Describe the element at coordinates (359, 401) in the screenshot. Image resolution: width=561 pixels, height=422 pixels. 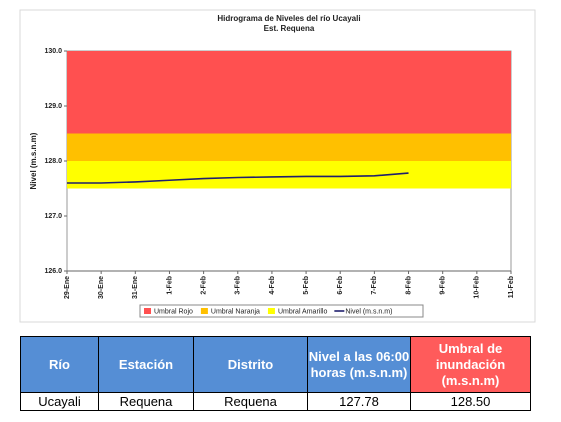
I see `cell: 127.78` at that location.